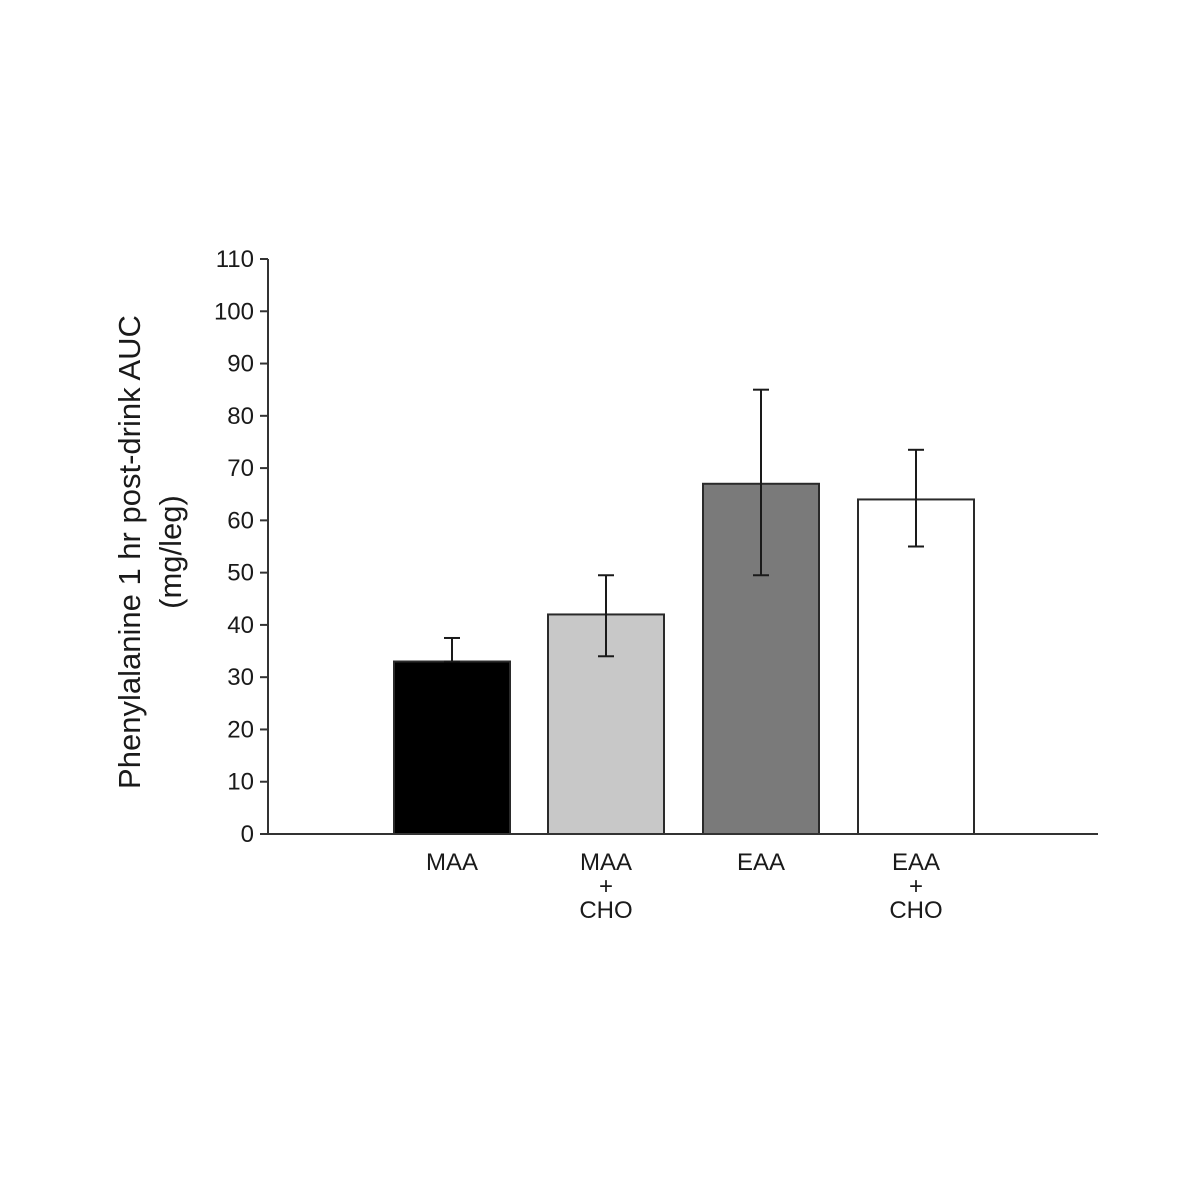 The height and width of the screenshot is (1200, 1200). Describe the element at coordinates (915, 910) in the screenshot. I see `category-label-3-line-2: CHO` at that location.